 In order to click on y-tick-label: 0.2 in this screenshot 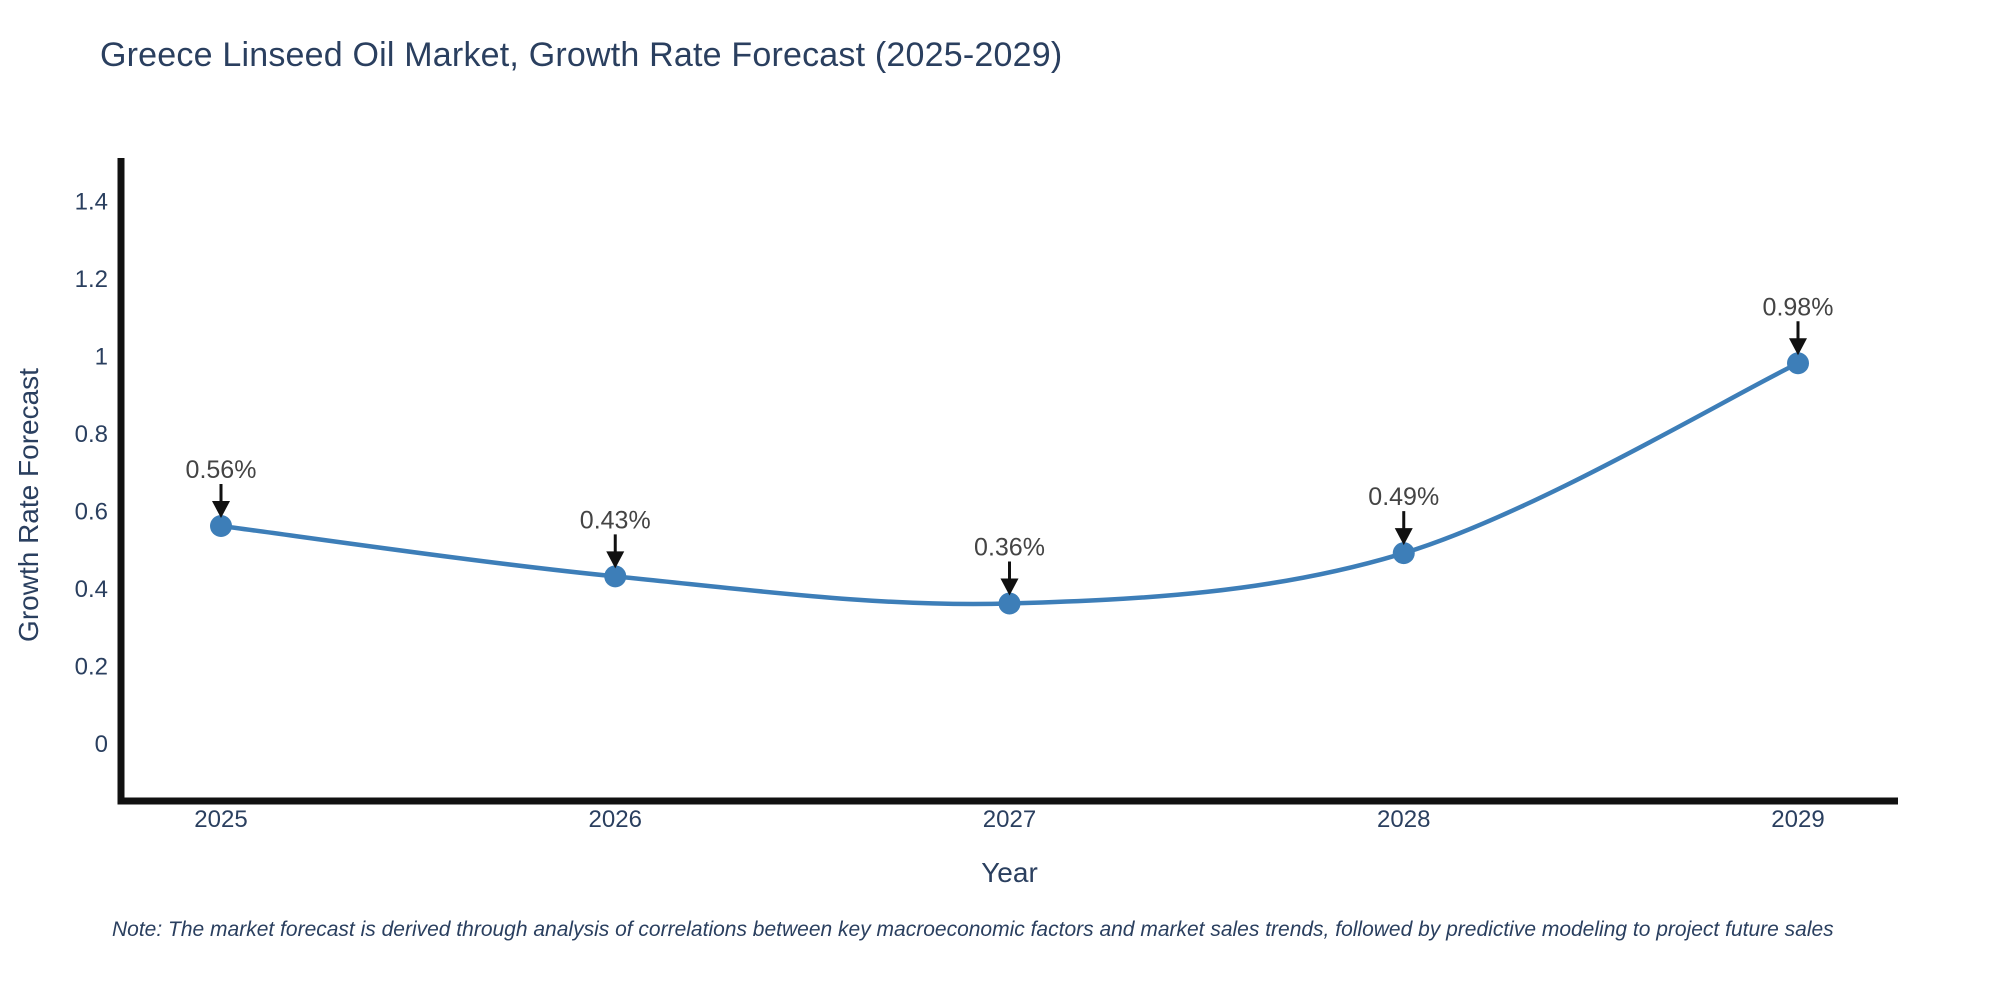, I will do `click(91, 667)`.